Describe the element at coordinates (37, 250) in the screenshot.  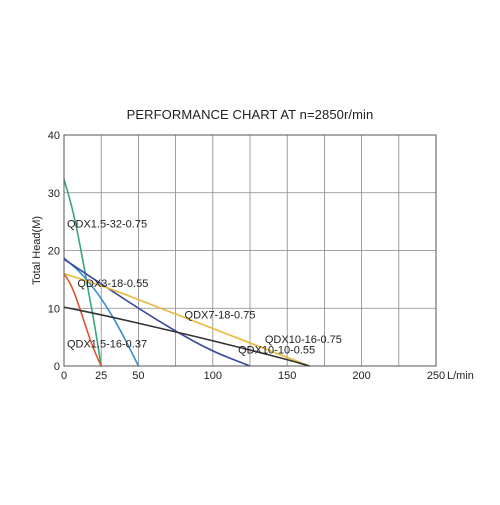
I see `y-axis-label: Total Head(M)` at that location.